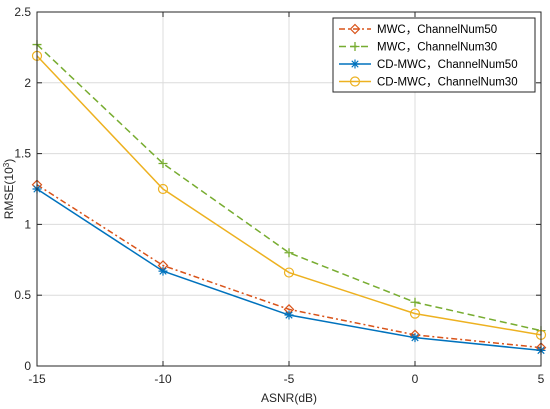 This screenshot has width=550, height=409. I want to click on y-tick-label: 2, so click(27, 83).